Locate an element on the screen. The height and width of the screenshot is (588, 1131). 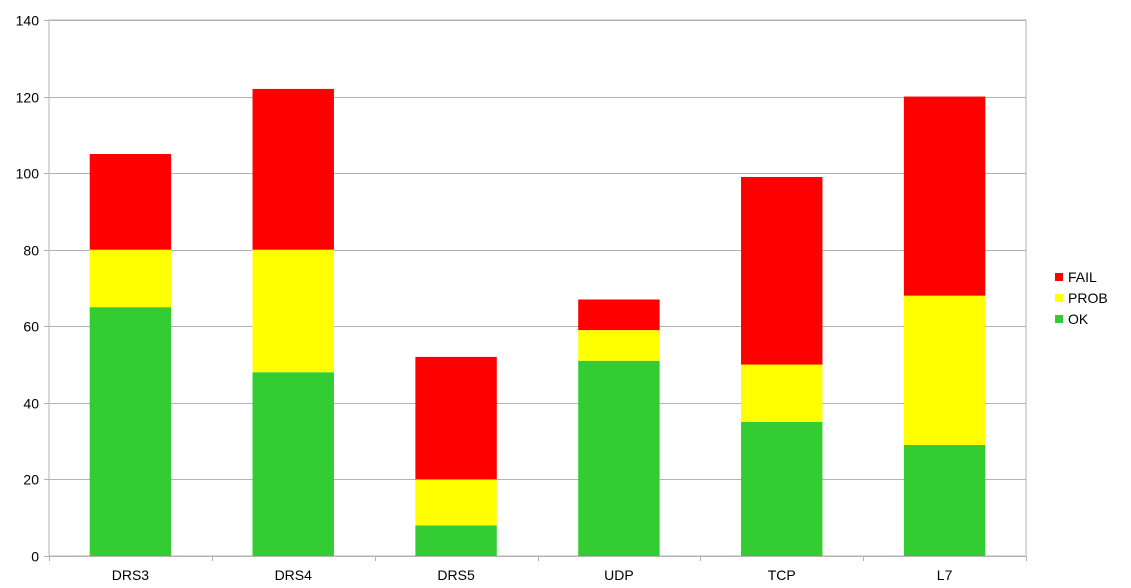
bar-prob-drs3 is located at coordinates (130, 278).